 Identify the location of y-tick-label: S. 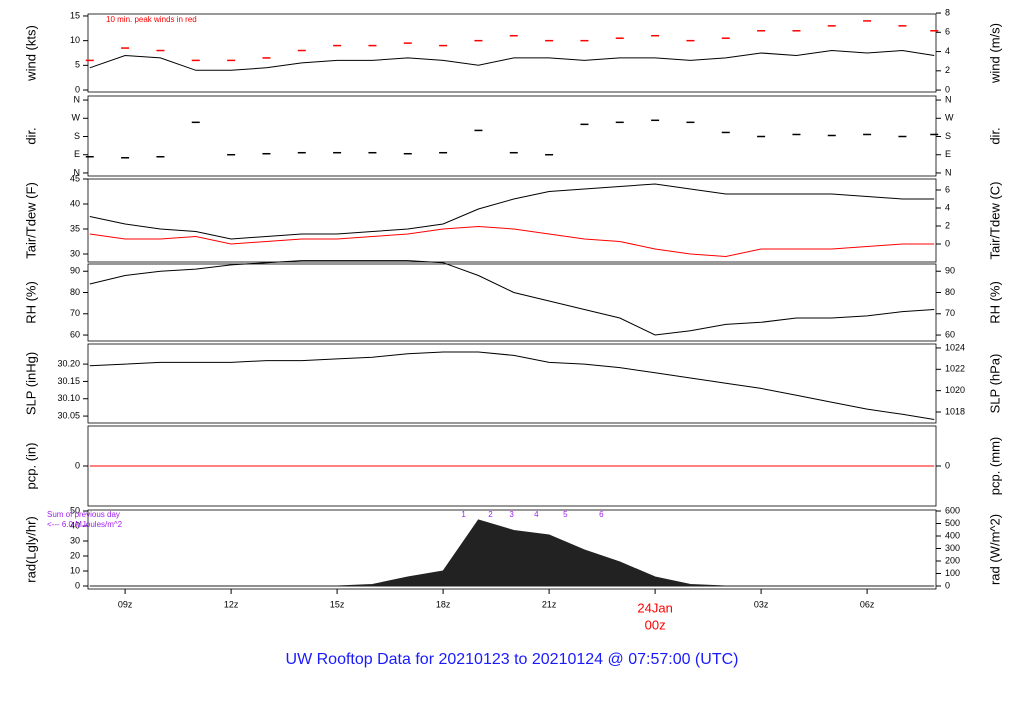
(77, 136).